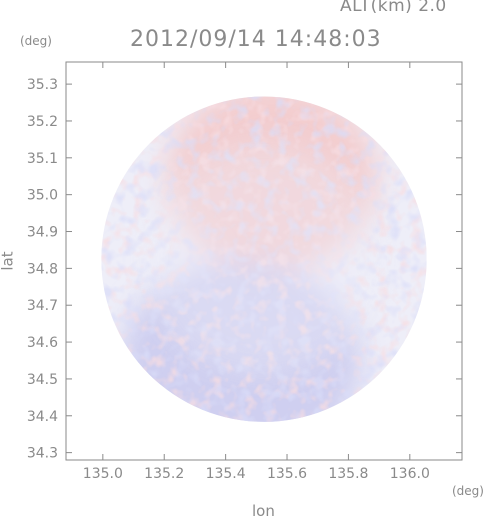 Image resolution: width=491 pixels, height=521 pixels. Describe the element at coordinates (256, 39) in the screenshot. I see `chart-title: 2012/09/14 14:48:03` at that location.